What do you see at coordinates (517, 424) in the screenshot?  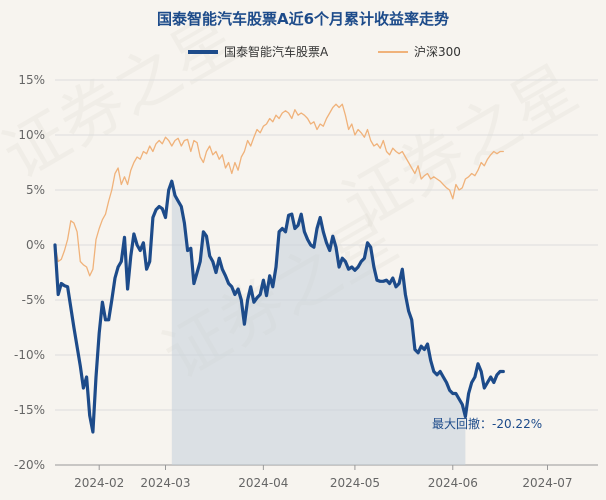 I see `drawdown-value: -20.22%` at bounding box center [517, 424].